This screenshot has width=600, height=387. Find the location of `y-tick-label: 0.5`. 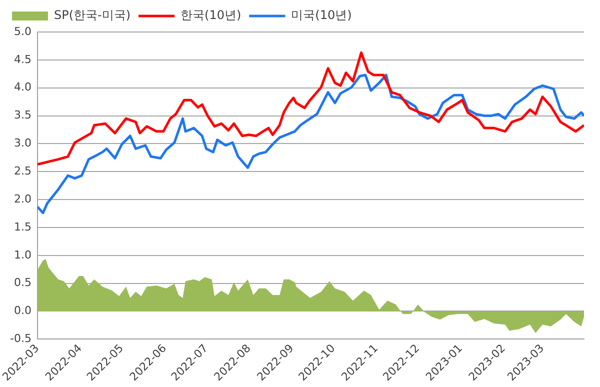

y-tick-label: 0.5 is located at coordinates (23, 283).